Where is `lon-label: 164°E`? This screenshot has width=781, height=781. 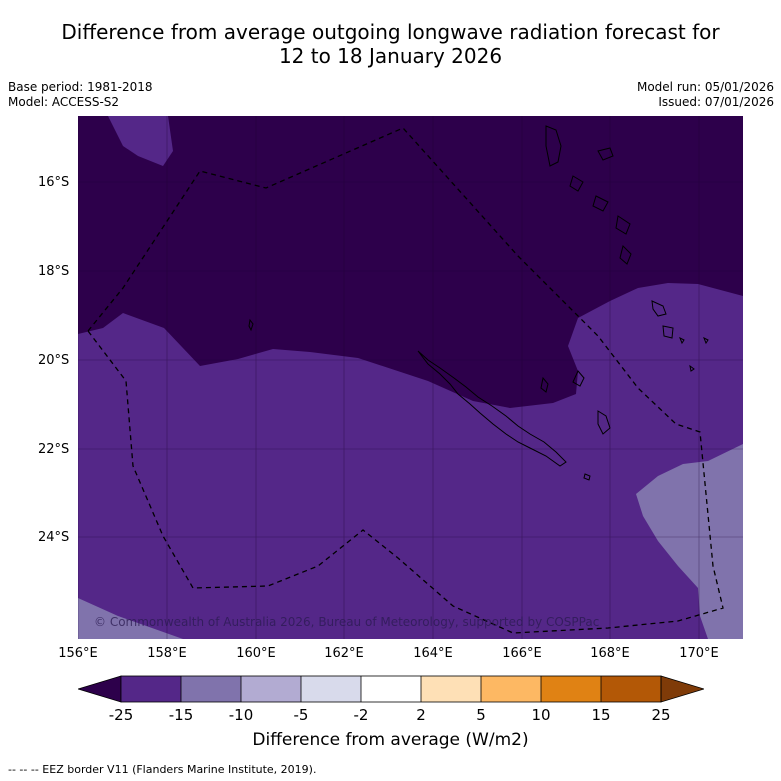 lon-label: 164°E is located at coordinates (433, 653).